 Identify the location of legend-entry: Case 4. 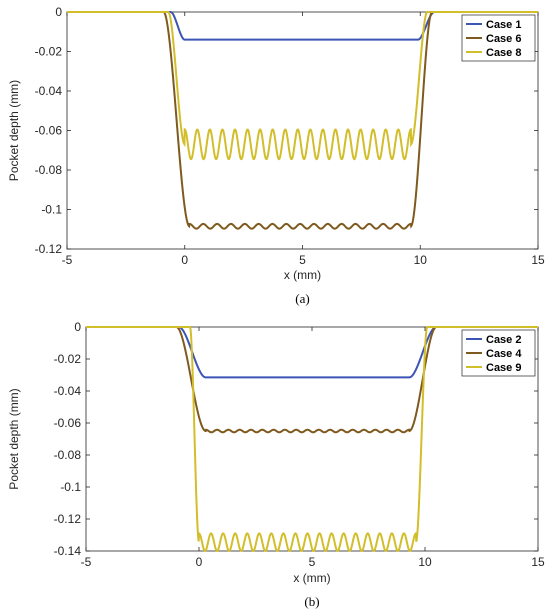
(504, 354).